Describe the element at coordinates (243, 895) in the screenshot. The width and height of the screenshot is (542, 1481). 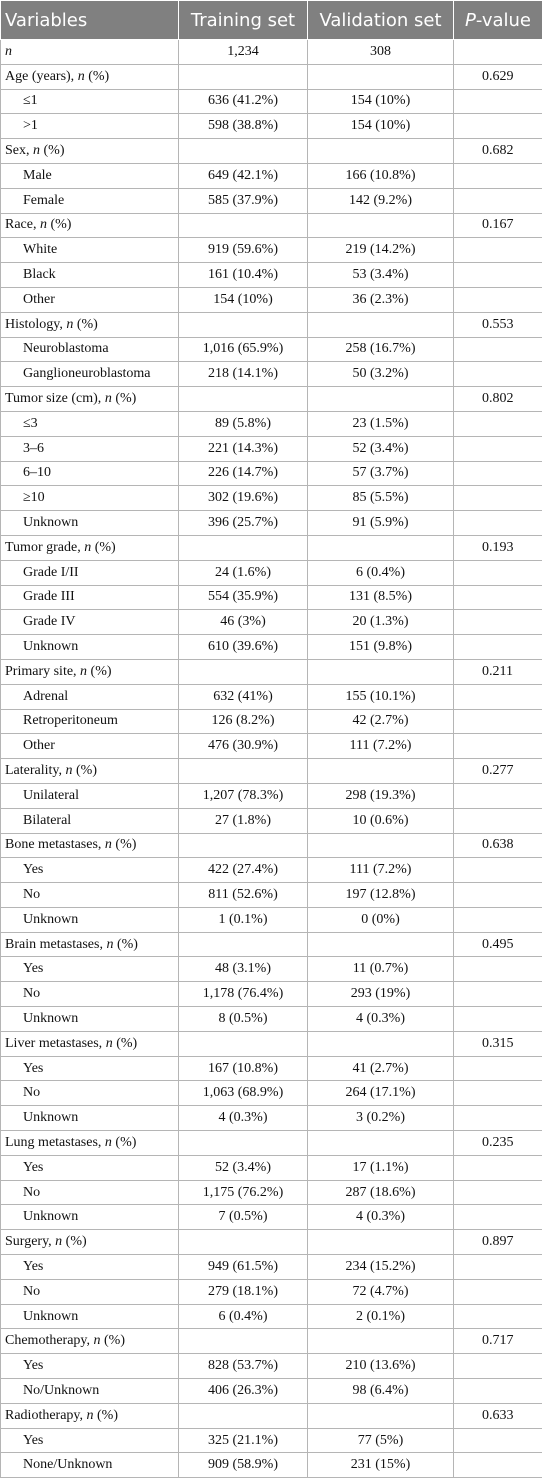
I see `training-cell: 811 (52.6%)` at that location.